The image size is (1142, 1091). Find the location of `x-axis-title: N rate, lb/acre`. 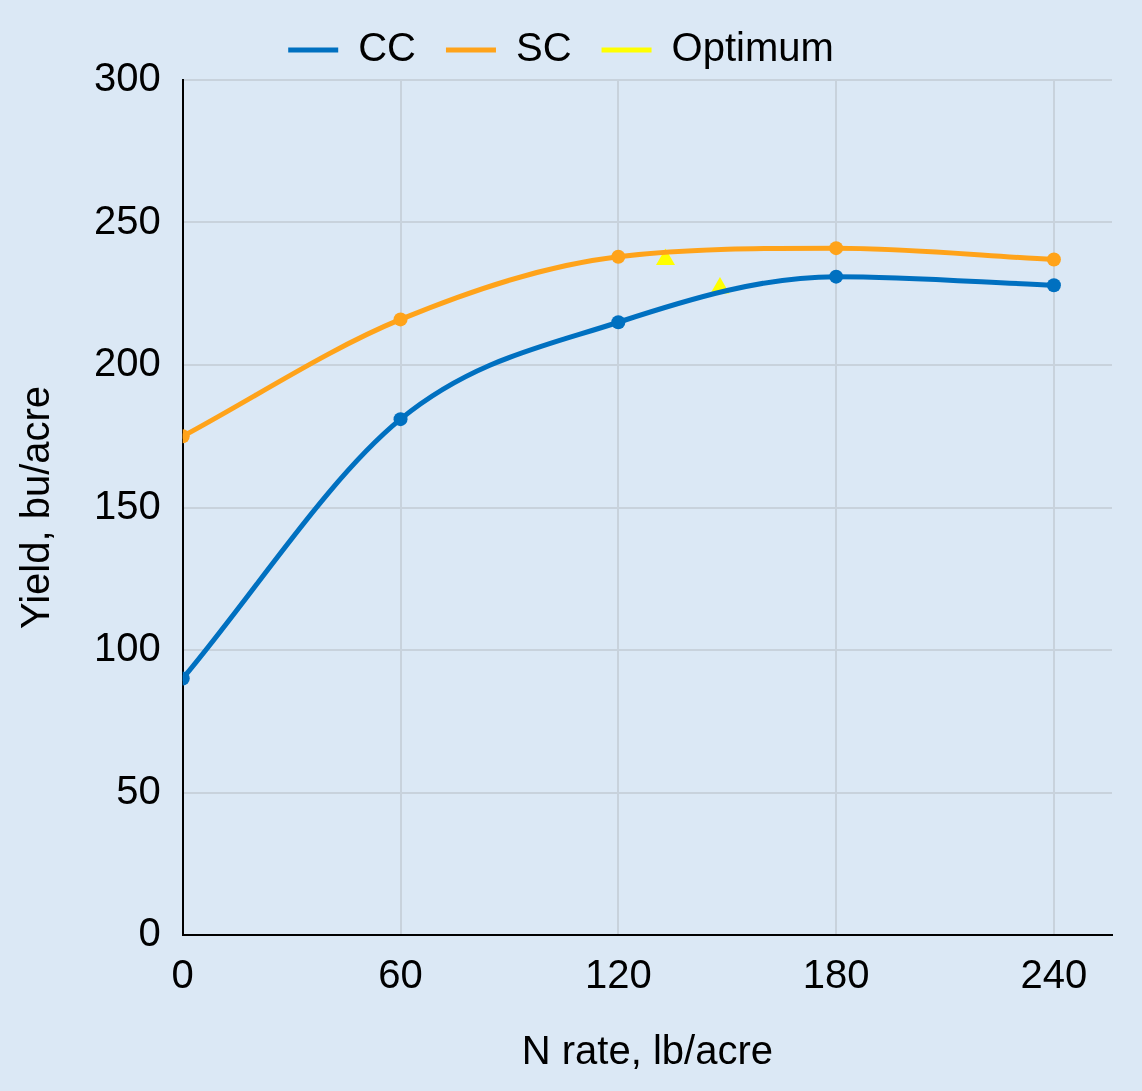

x-axis-title: N rate, lb/acre is located at coordinates (647, 1050).